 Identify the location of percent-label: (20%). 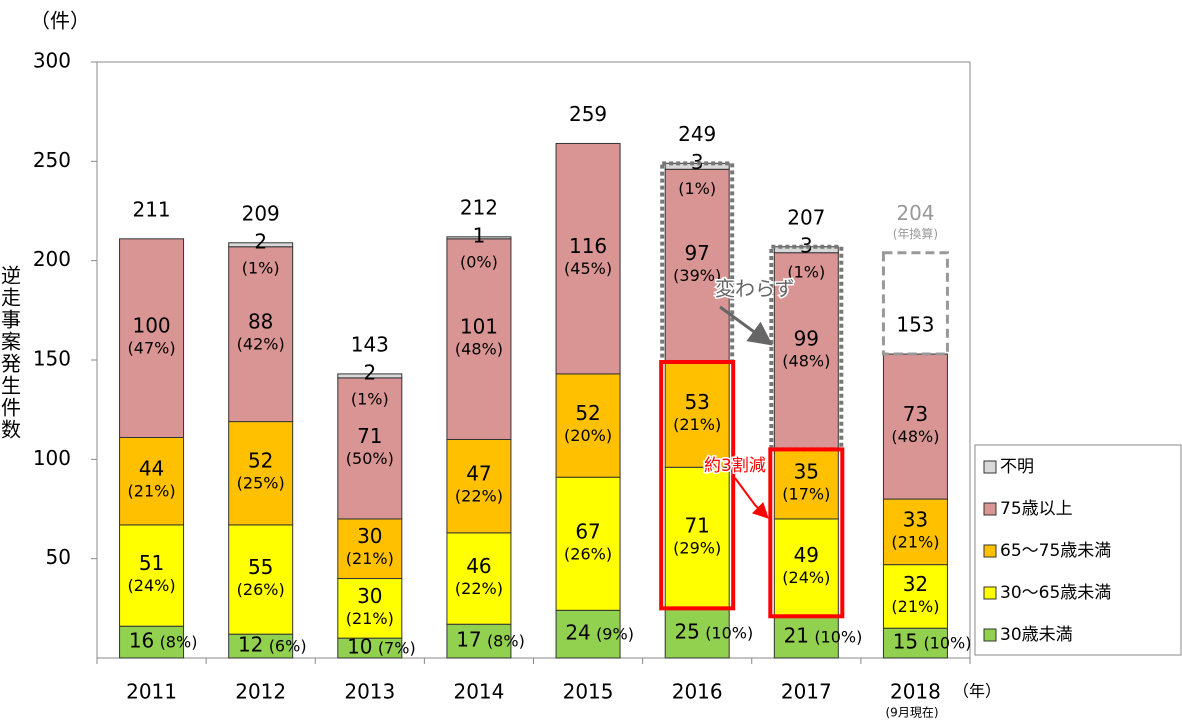
(588, 435).